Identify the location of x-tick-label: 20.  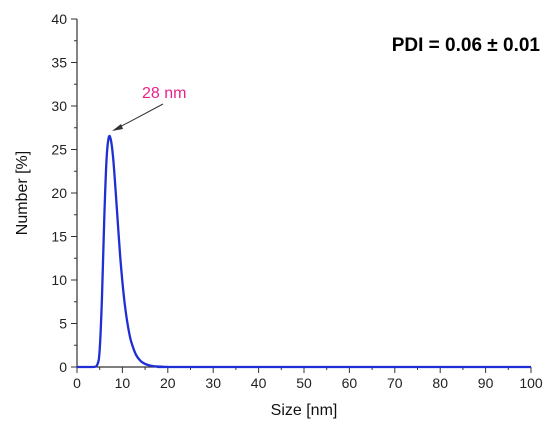
(168, 383).